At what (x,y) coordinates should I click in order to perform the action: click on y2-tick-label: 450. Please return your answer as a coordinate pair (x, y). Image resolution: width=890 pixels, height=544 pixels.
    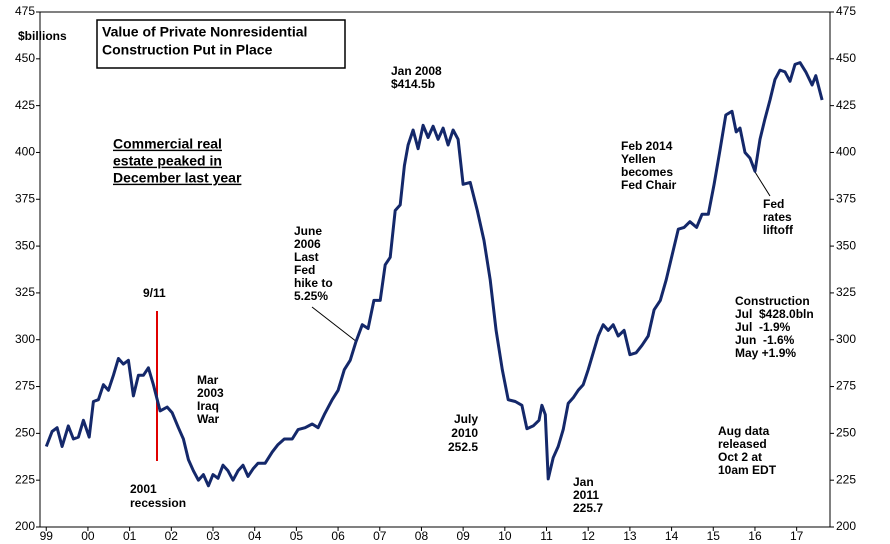
    Looking at the image, I should click on (846, 58).